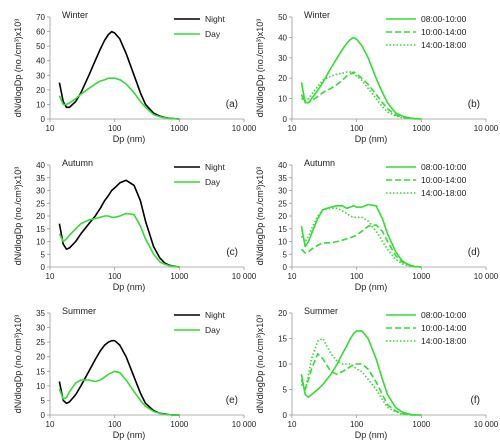 The image size is (500, 447). I want to click on y-tick-label: 5, so click(43, 254).